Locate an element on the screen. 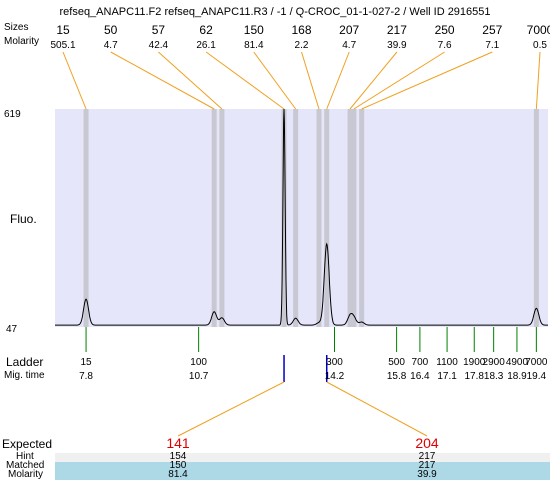 This screenshot has height=480, width=550. molarity-row-label: Molarity is located at coordinates (22, 41).